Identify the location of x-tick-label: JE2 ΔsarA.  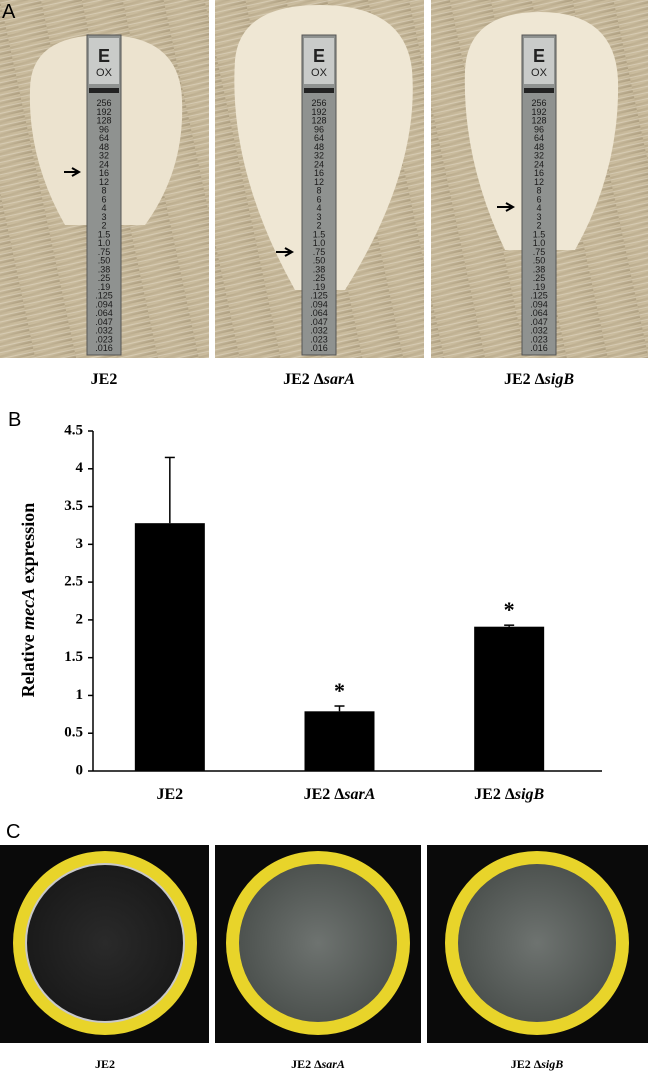
(340, 794).